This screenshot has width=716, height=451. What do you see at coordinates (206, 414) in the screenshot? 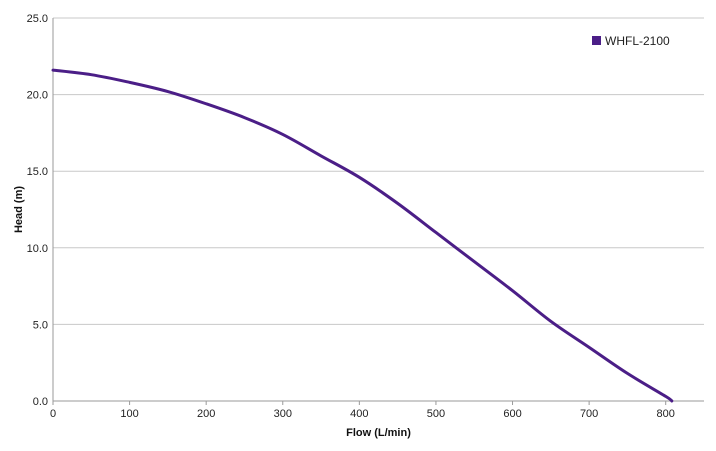
I see `x-tick-label-200: 200` at bounding box center [206, 414].